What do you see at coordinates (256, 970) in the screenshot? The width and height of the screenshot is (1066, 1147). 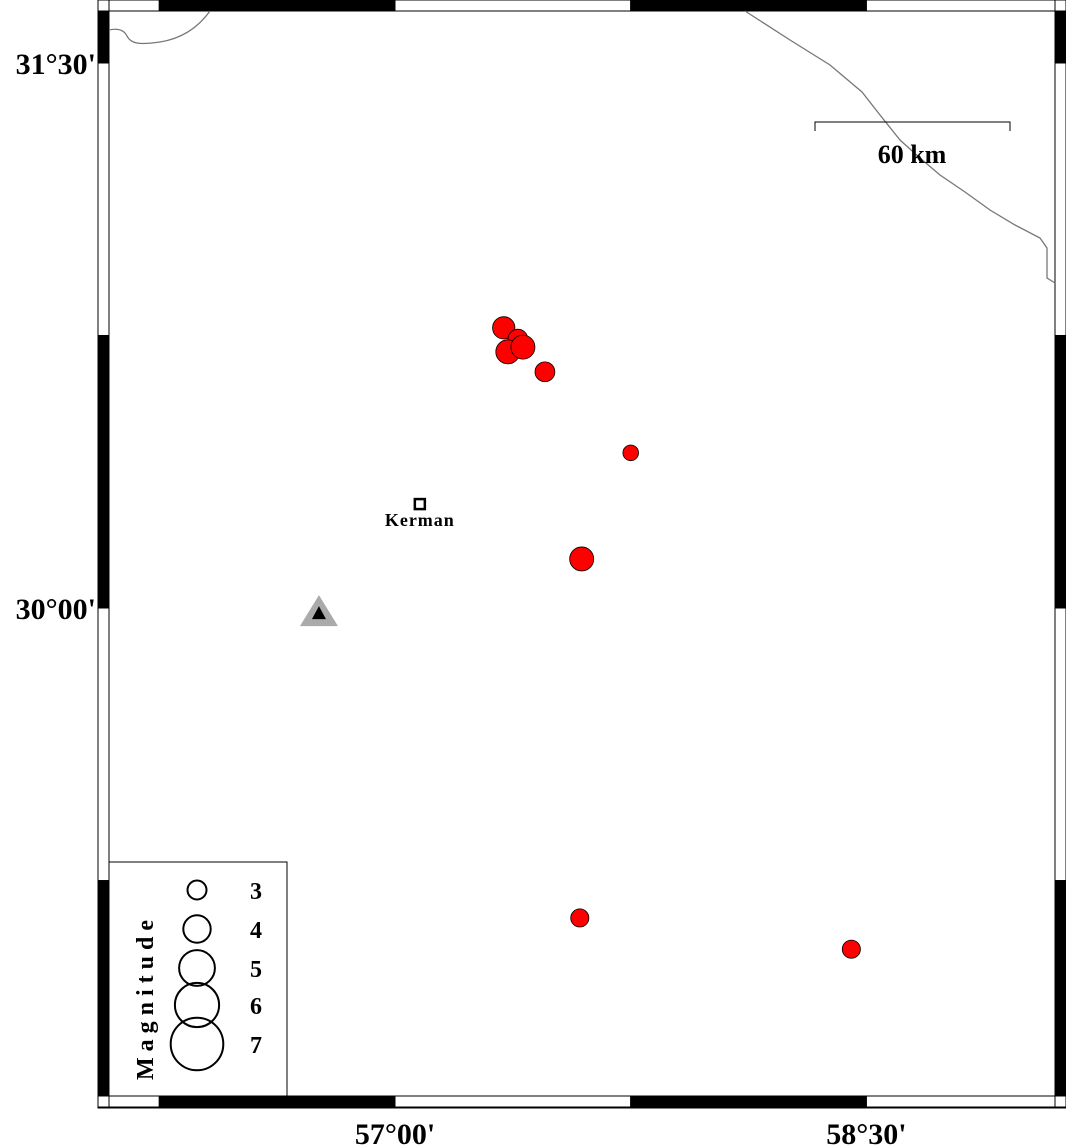 I see `legend-label: 5` at bounding box center [256, 970].